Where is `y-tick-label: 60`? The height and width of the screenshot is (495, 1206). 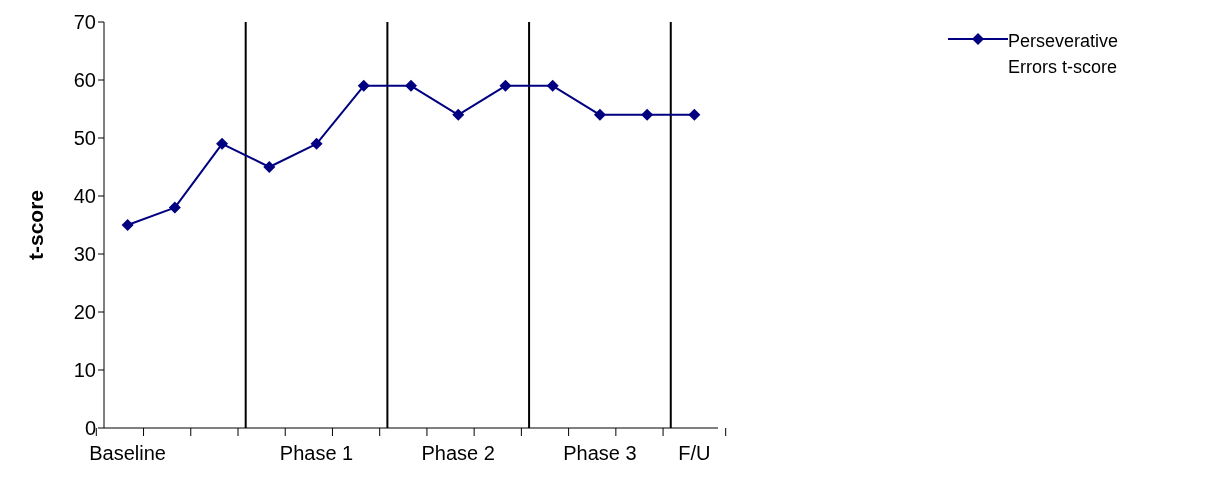
y-tick-label: 60 is located at coordinates (84, 80).